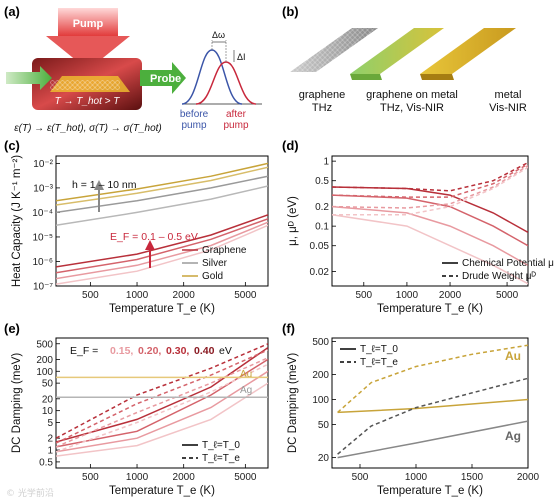  What do you see at coordinates (42, 237) in the screenshot?
I see `y-tick-label: 10⁻⁵` at bounding box center [42, 237].